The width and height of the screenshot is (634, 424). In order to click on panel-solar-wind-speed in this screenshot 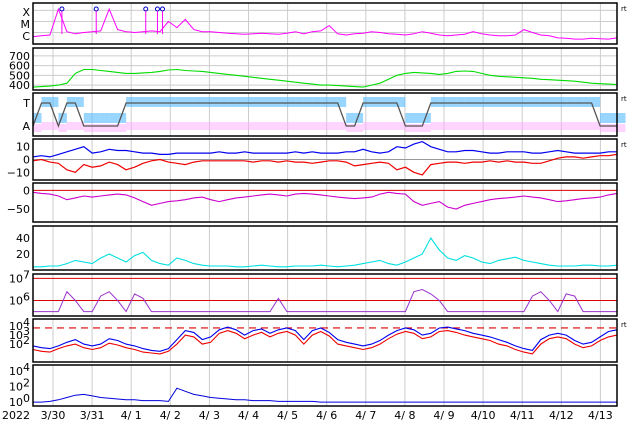, I will do `click(325, 69)`.